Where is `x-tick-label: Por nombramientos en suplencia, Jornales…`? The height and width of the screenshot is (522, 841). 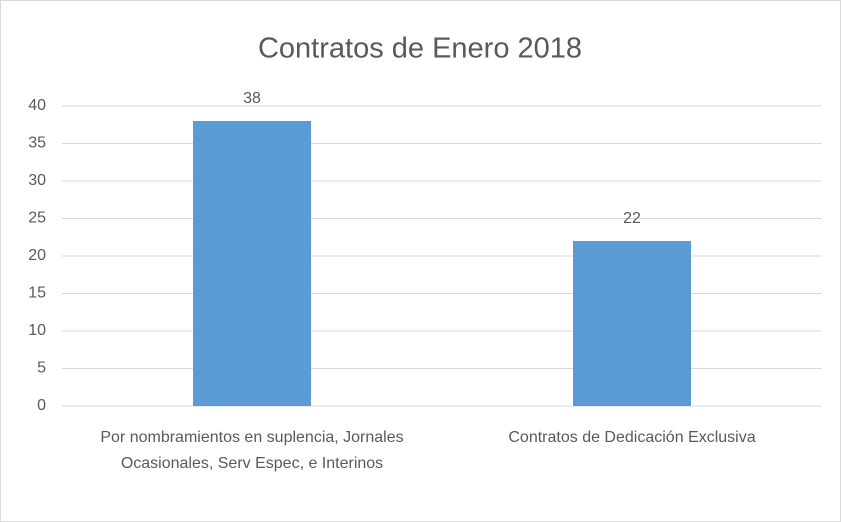
x-tick-label: Por nombramientos en suplencia, Jornales… is located at coordinates (252, 450).